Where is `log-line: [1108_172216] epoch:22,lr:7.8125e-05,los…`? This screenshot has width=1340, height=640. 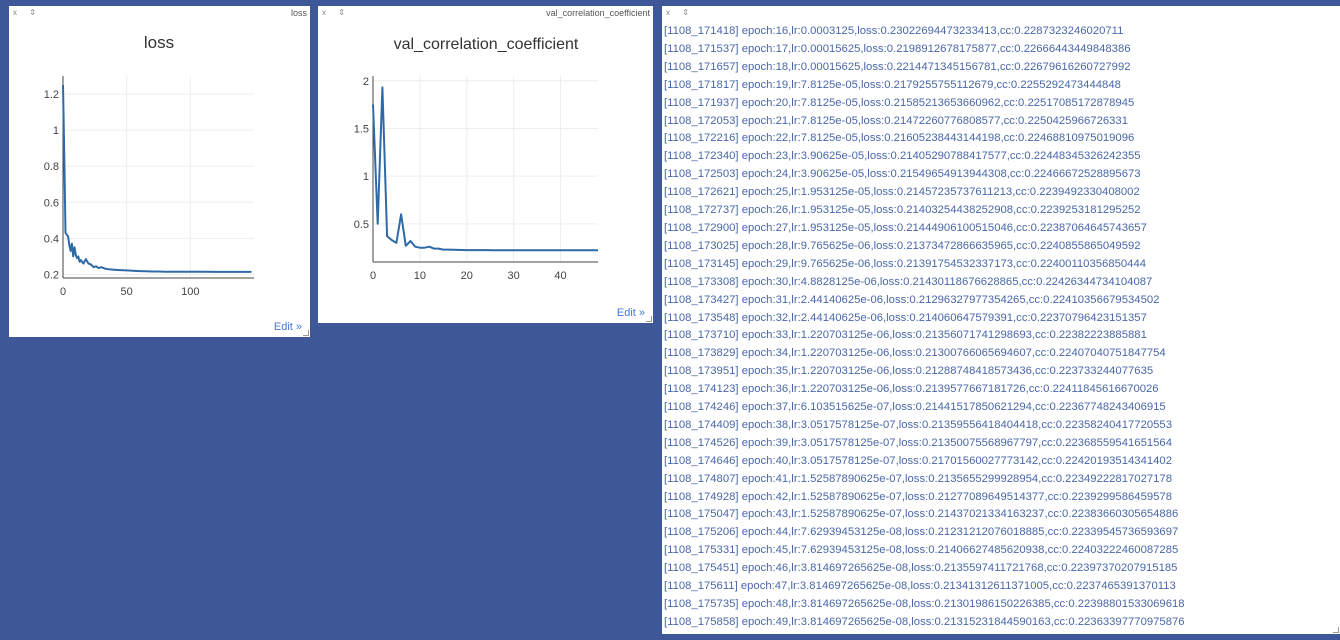 log-line: [1108_172216] epoch:22,lr:7.8125e-05,los… is located at coordinates (899, 138).